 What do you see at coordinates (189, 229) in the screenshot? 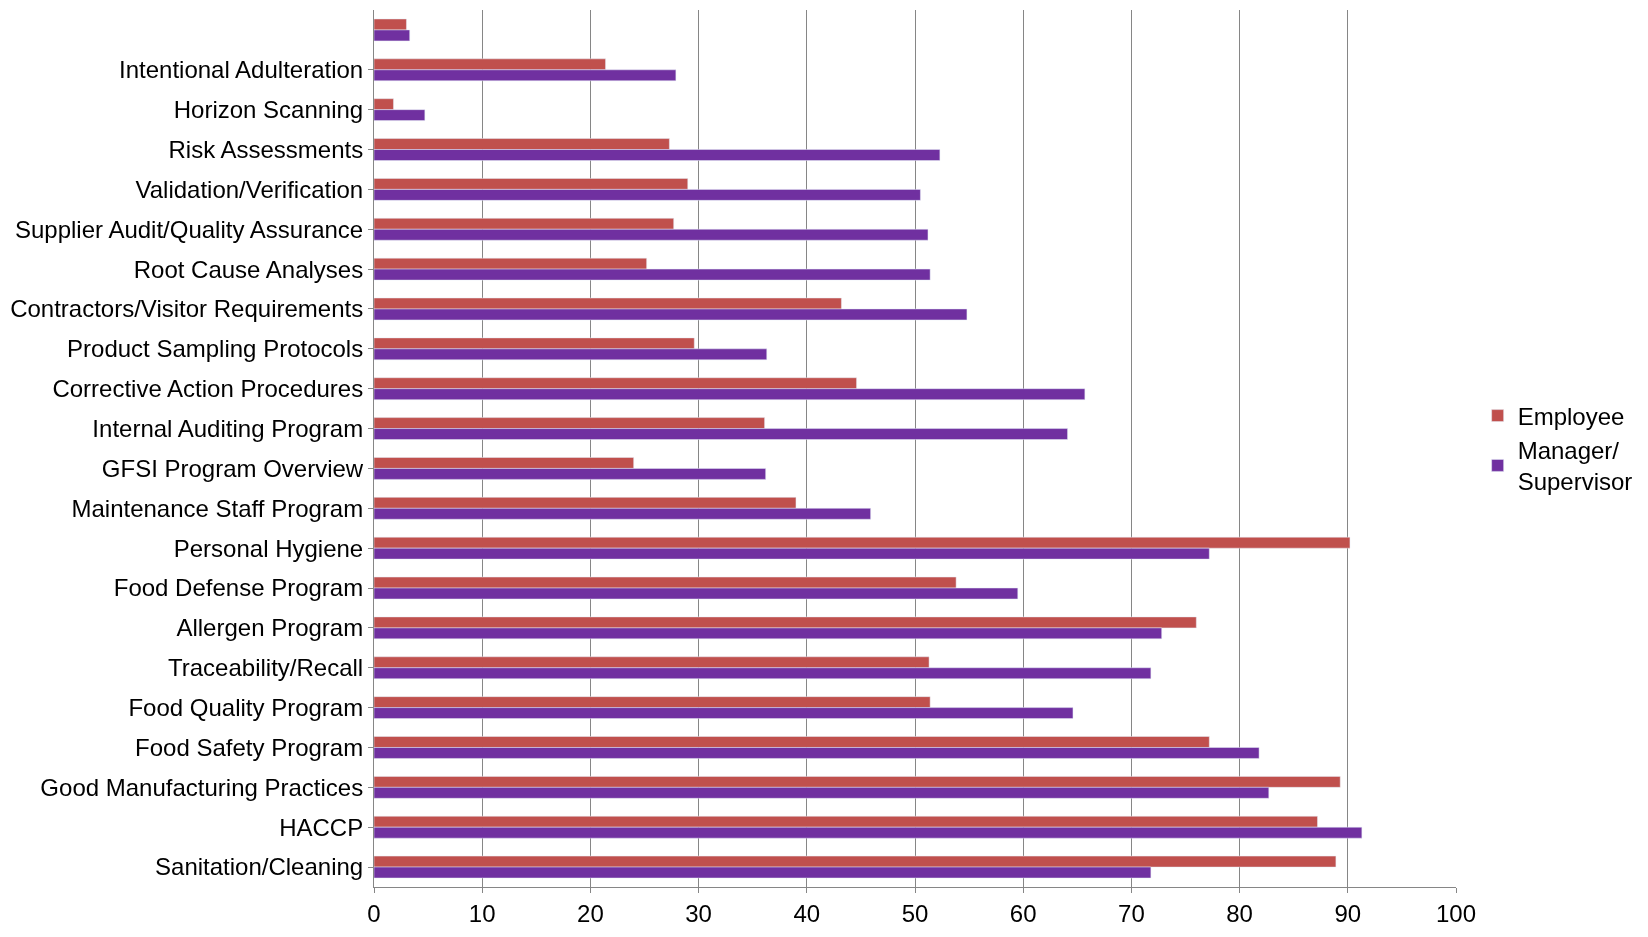
I see `y-tick-label: Supplier Audit/Quality Assurance` at bounding box center [189, 229].